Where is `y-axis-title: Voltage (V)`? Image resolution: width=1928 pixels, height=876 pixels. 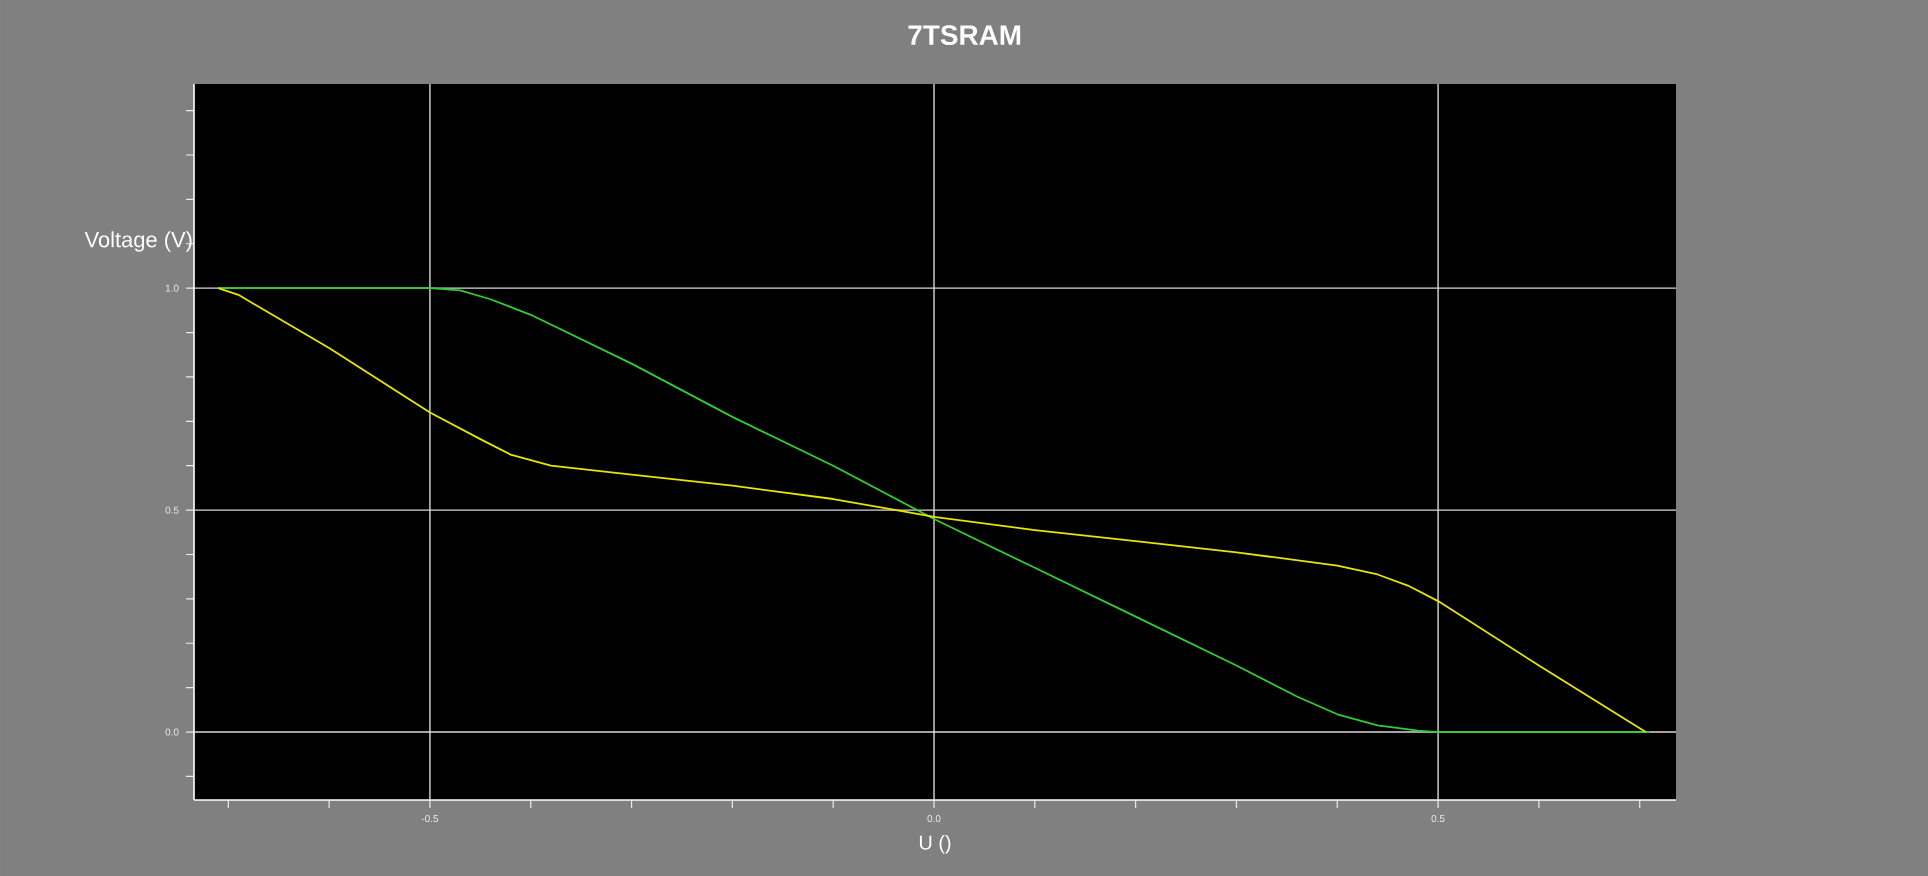
y-axis-title: Voltage (V) is located at coordinates (138, 241).